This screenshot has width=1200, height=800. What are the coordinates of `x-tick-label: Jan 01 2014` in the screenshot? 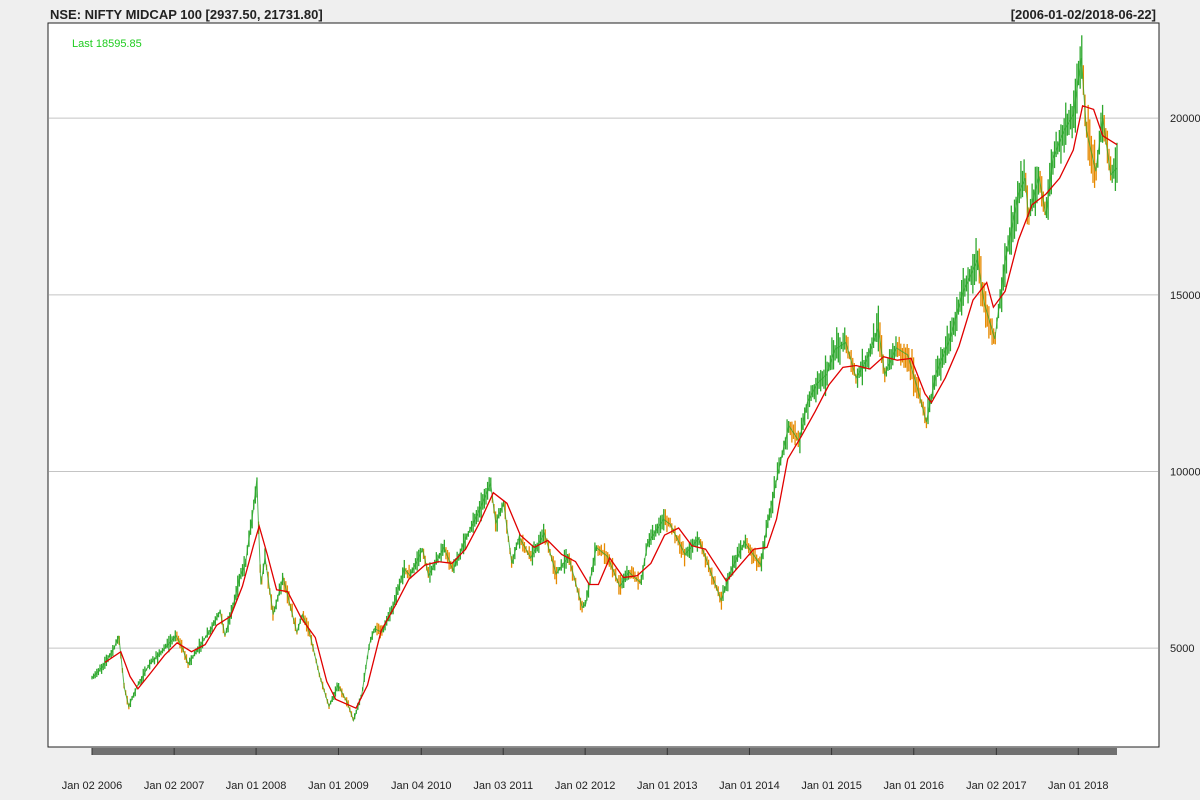 It's located at (749, 786).